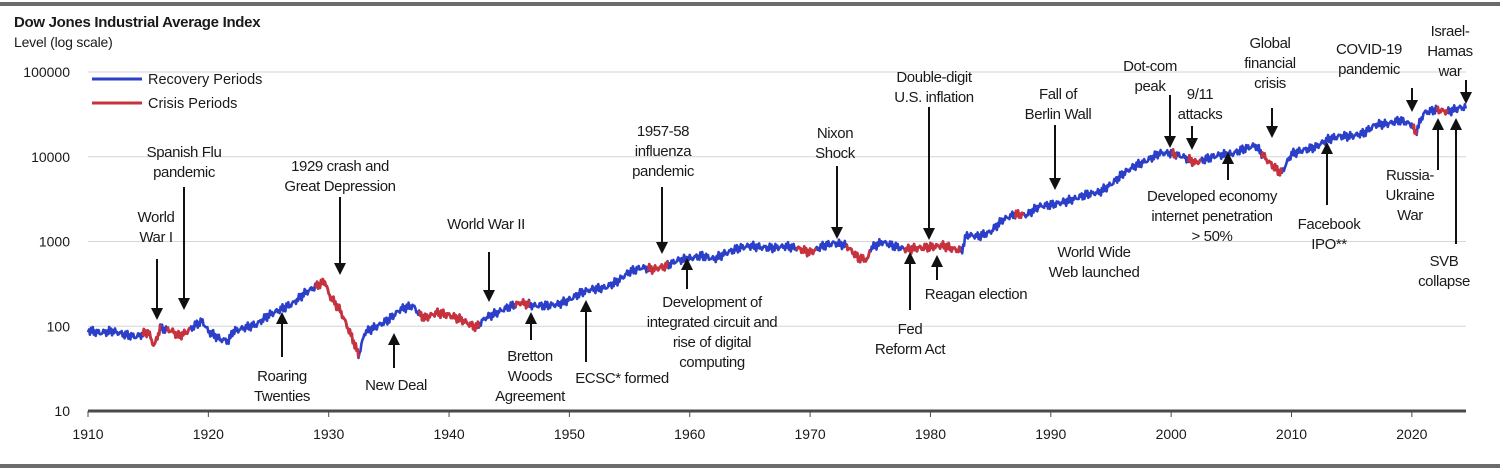 The width and height of the screenshot is (1500, 472). Describe the element at coordinates (689, 434) in the screenshot. I see `x-tick-label: 1960` at that location.